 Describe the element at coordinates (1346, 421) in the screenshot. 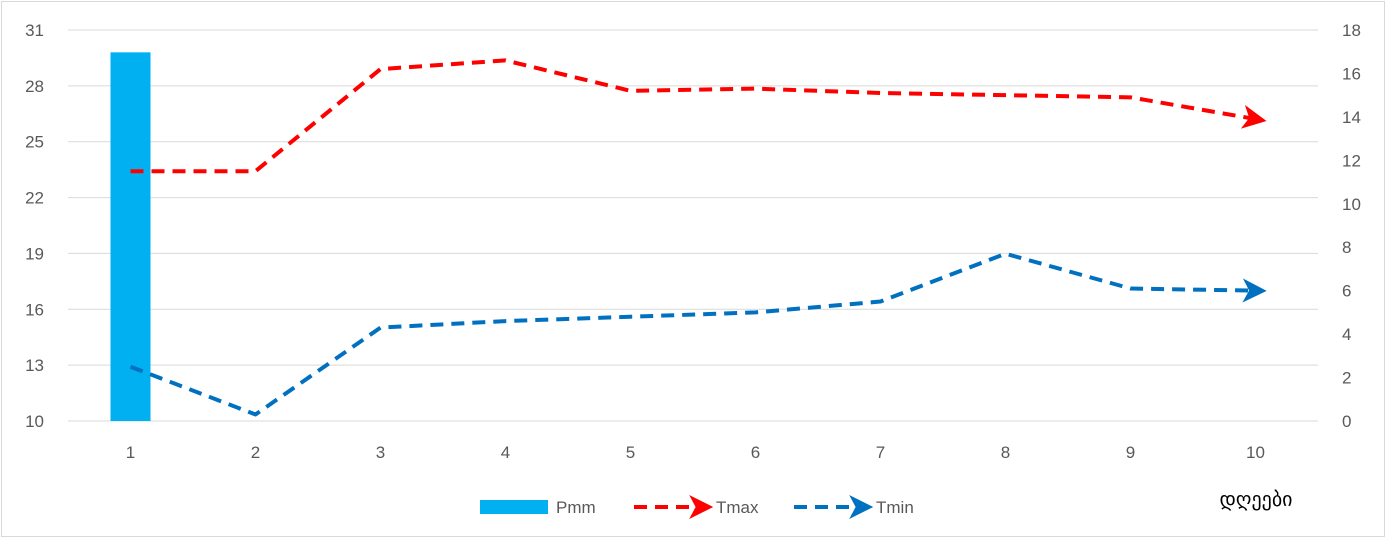

I see `right-y-tick-label: 0` at that location.